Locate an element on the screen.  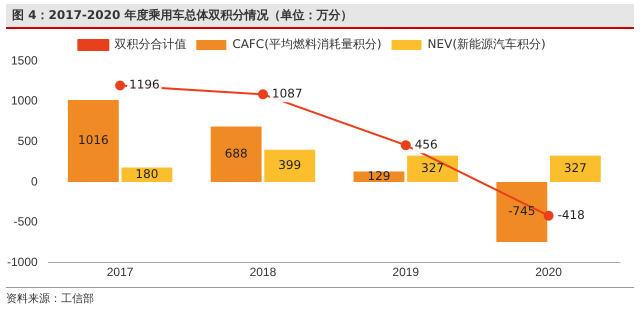
x-tick-label: 2017 is located at coordinates (120, 272).